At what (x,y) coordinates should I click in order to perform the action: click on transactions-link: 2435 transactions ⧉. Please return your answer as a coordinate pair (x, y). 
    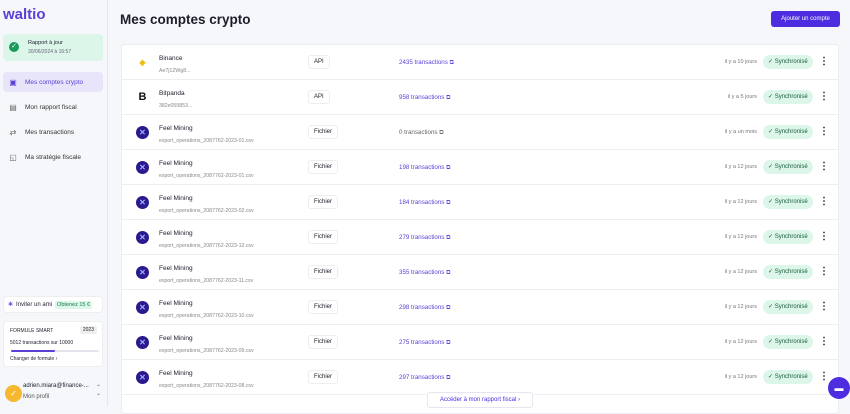
    Looking at the image, I should click on (427, 62).